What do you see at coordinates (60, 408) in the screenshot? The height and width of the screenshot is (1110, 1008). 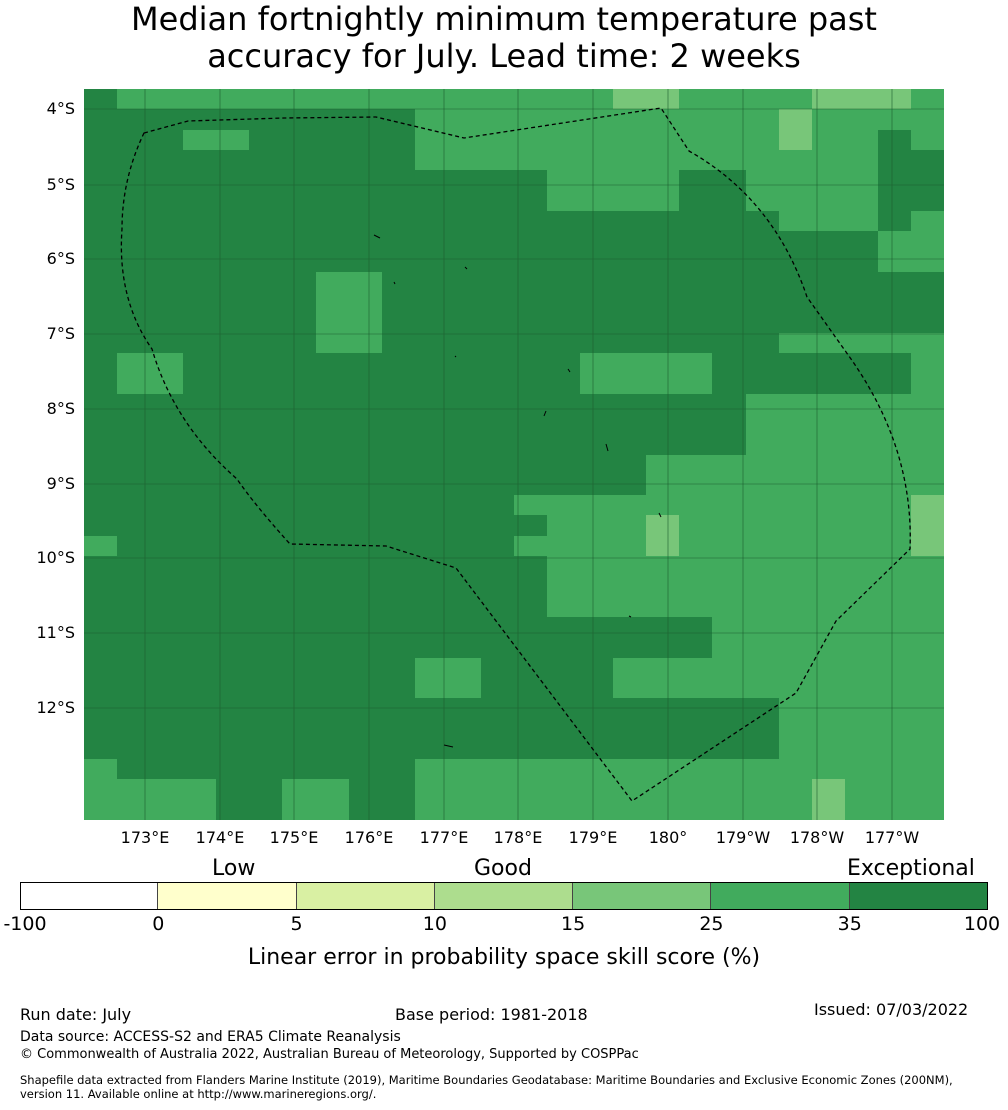 I see `latitude-label: 8°S` at bounding box center [60, 408].